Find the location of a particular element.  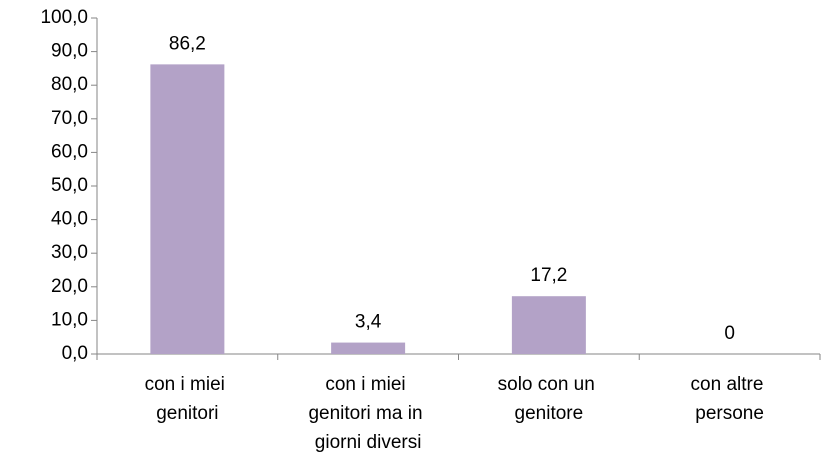

data-label: 0 is located at coordinates (729, 333).